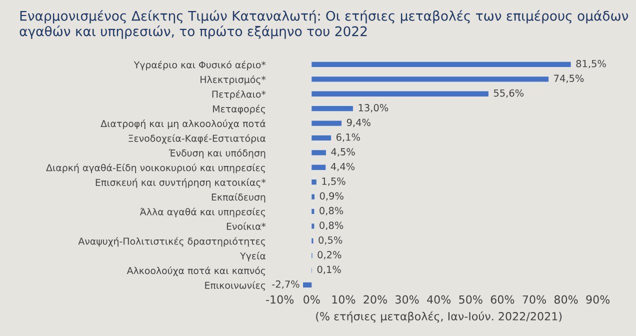 The height and width of the screenshot is (336, 636). I want to click on y-tick-label: Διατροφή και μη αλκοολούχα ποτά, so click(183, 124).